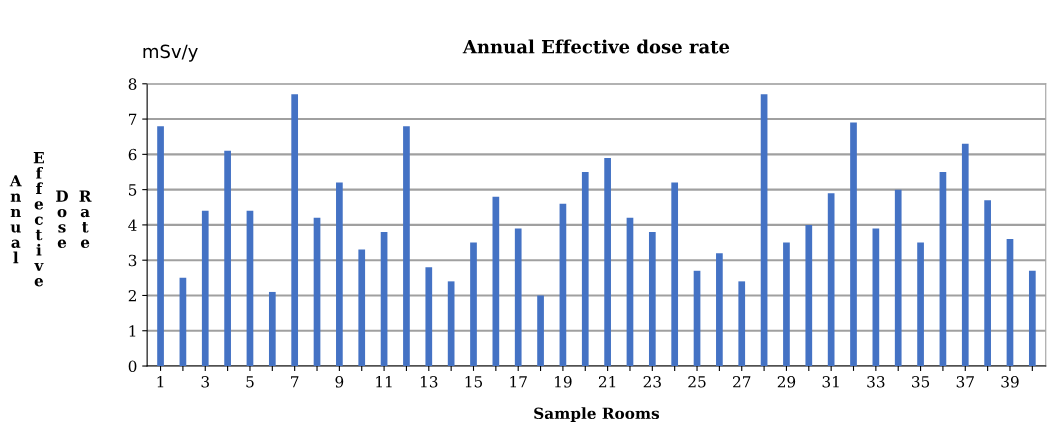 This screenshot has height=441, width=1051. What do you see at coordinates (250, 382) in the screenshot?
I see `x-tick-label: 5` at bounding box center [250, 382].